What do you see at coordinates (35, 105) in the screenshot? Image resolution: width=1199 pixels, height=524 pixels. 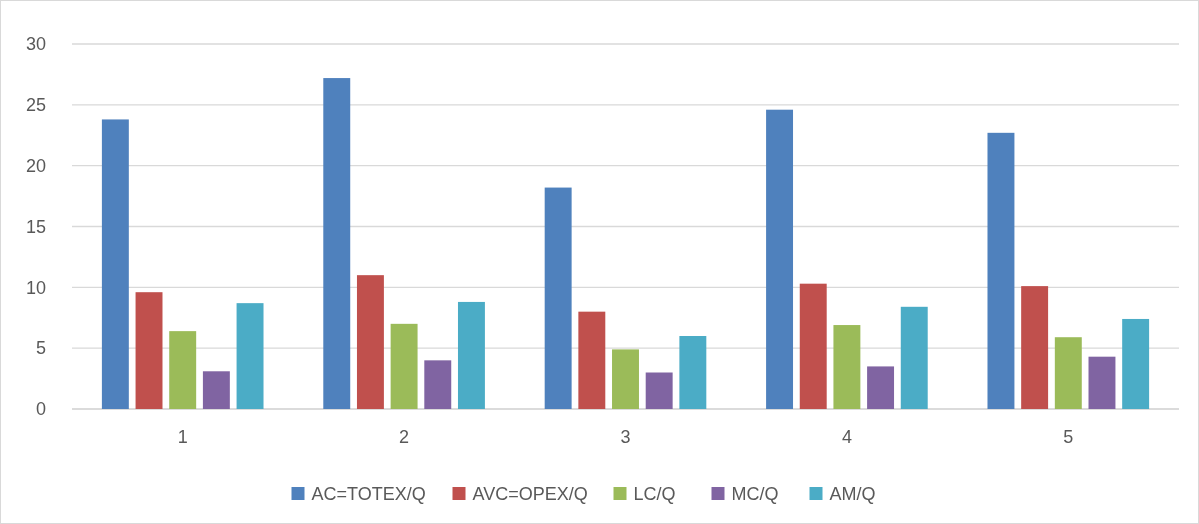 I see `y-tick-label: 25` at bounding box center [35, 105].